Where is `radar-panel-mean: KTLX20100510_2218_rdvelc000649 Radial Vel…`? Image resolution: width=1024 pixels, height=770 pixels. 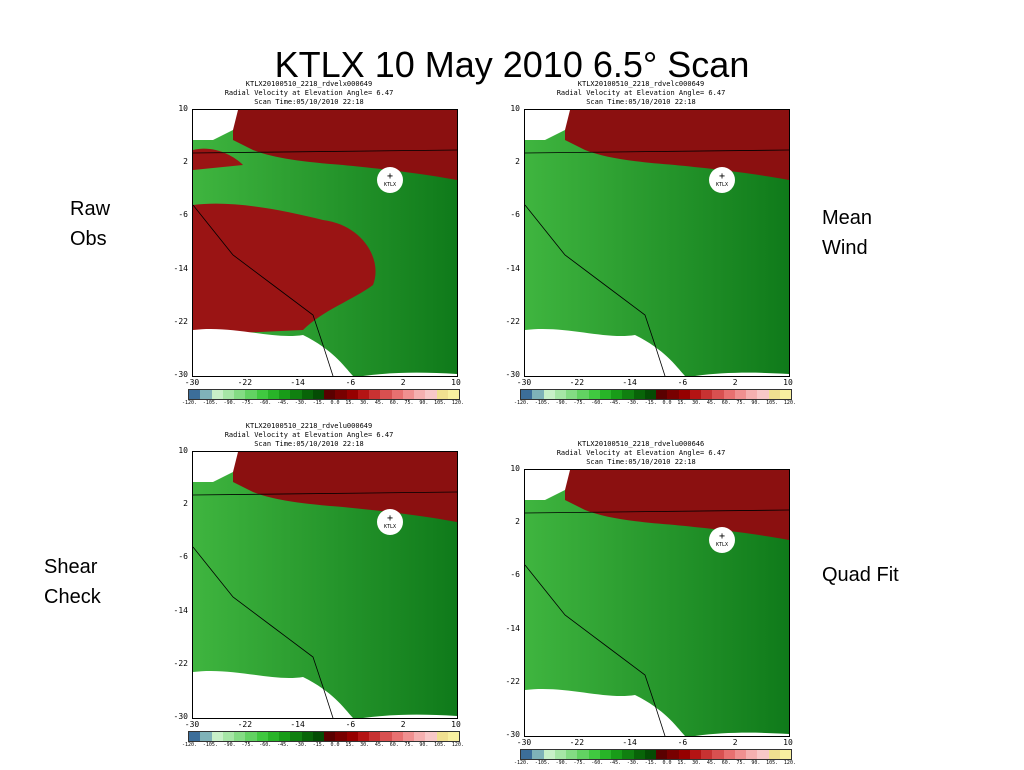 radar-panel-mean: KTLX20100510_2218_rdvelc000649 Radial Vel… is located at coordinates (646, 245).